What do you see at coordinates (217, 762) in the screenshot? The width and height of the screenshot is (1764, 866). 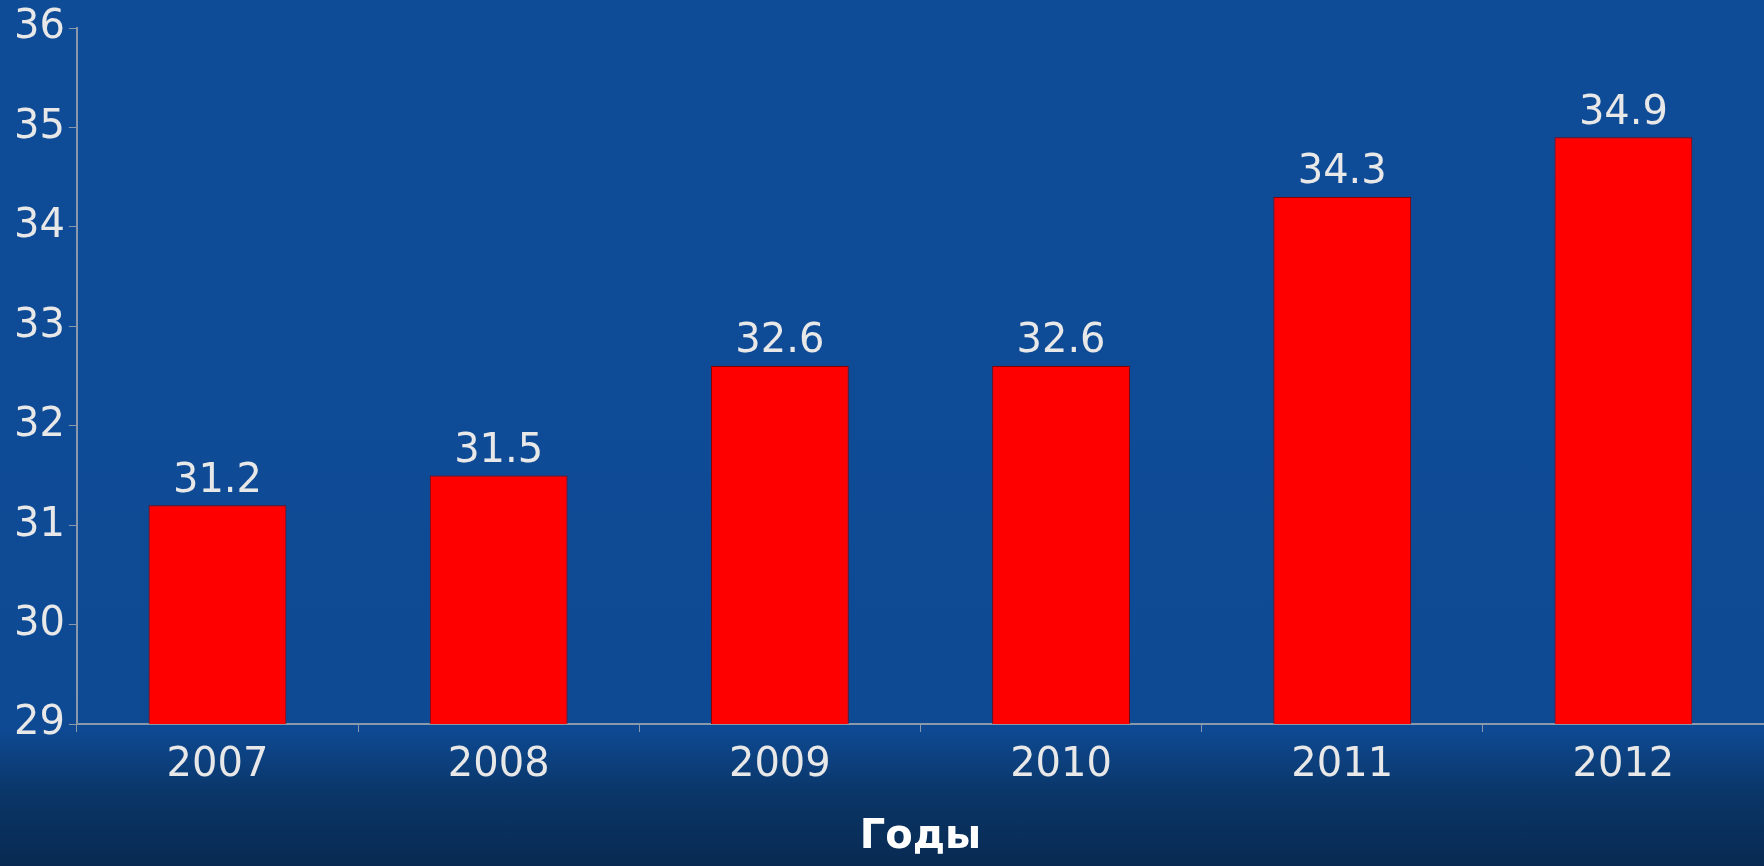 I see `x-tick-label: 2007` at bounding box center [217, 762].